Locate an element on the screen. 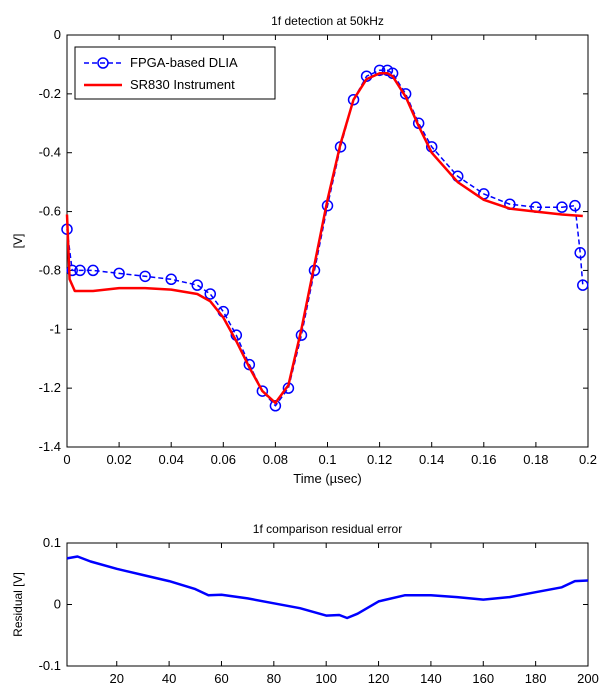 The width and height of the screenshot is (600, 691). x-tick-label: 20 is located at coordinates (117, 678).